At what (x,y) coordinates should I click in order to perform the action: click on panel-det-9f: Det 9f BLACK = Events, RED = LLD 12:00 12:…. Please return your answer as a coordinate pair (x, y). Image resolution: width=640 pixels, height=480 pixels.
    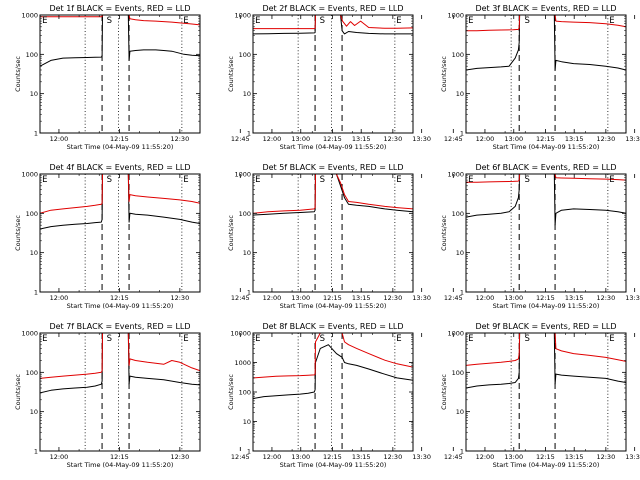
    Looking at the image, I should click on (533, 395).